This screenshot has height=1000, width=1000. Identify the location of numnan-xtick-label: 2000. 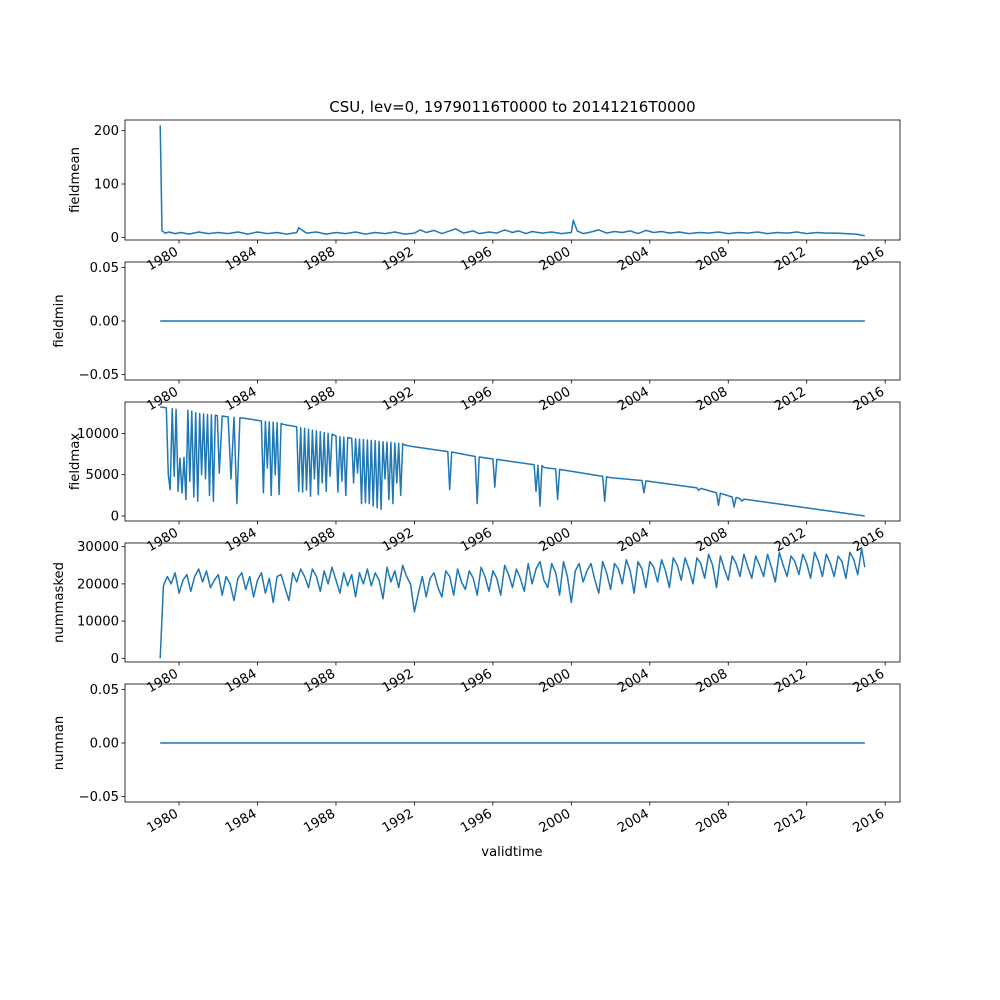
(555, 821).